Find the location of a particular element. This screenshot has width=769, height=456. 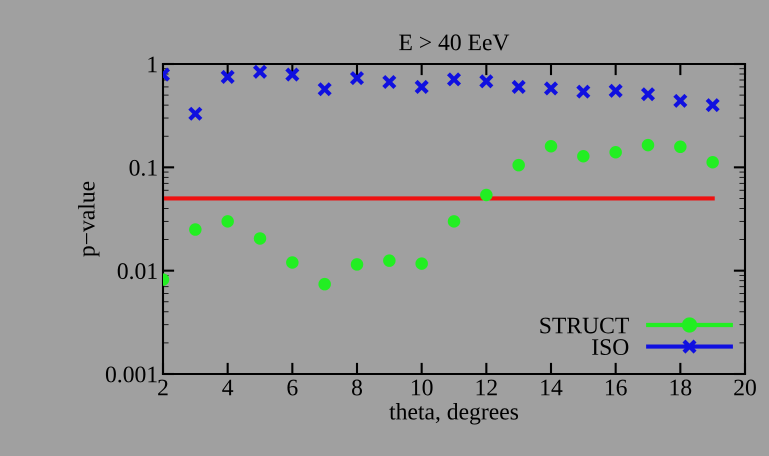

y-tick-label: 0.1 is located at coordinates (143, 168).